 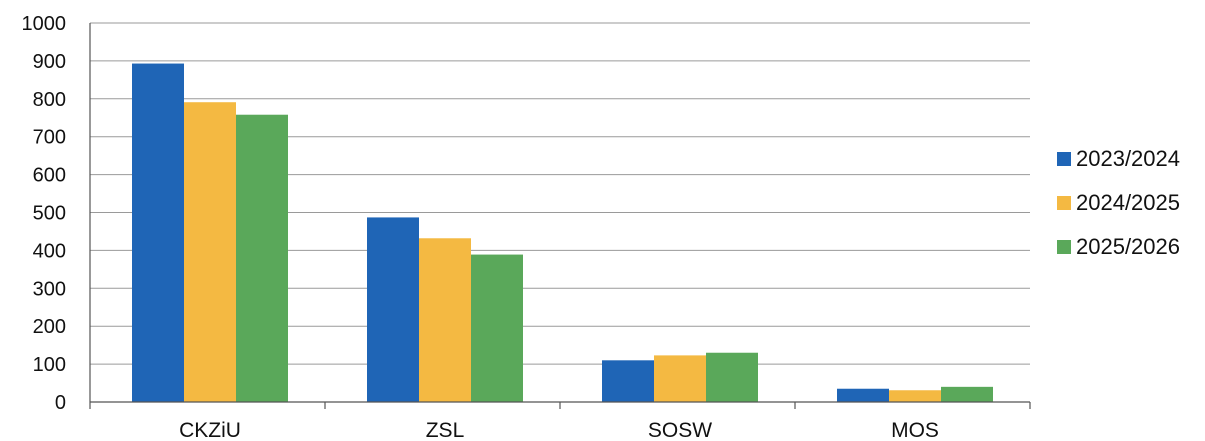 I want to click on bar-SOSW-2023/2024, so click(x=628, y=381).